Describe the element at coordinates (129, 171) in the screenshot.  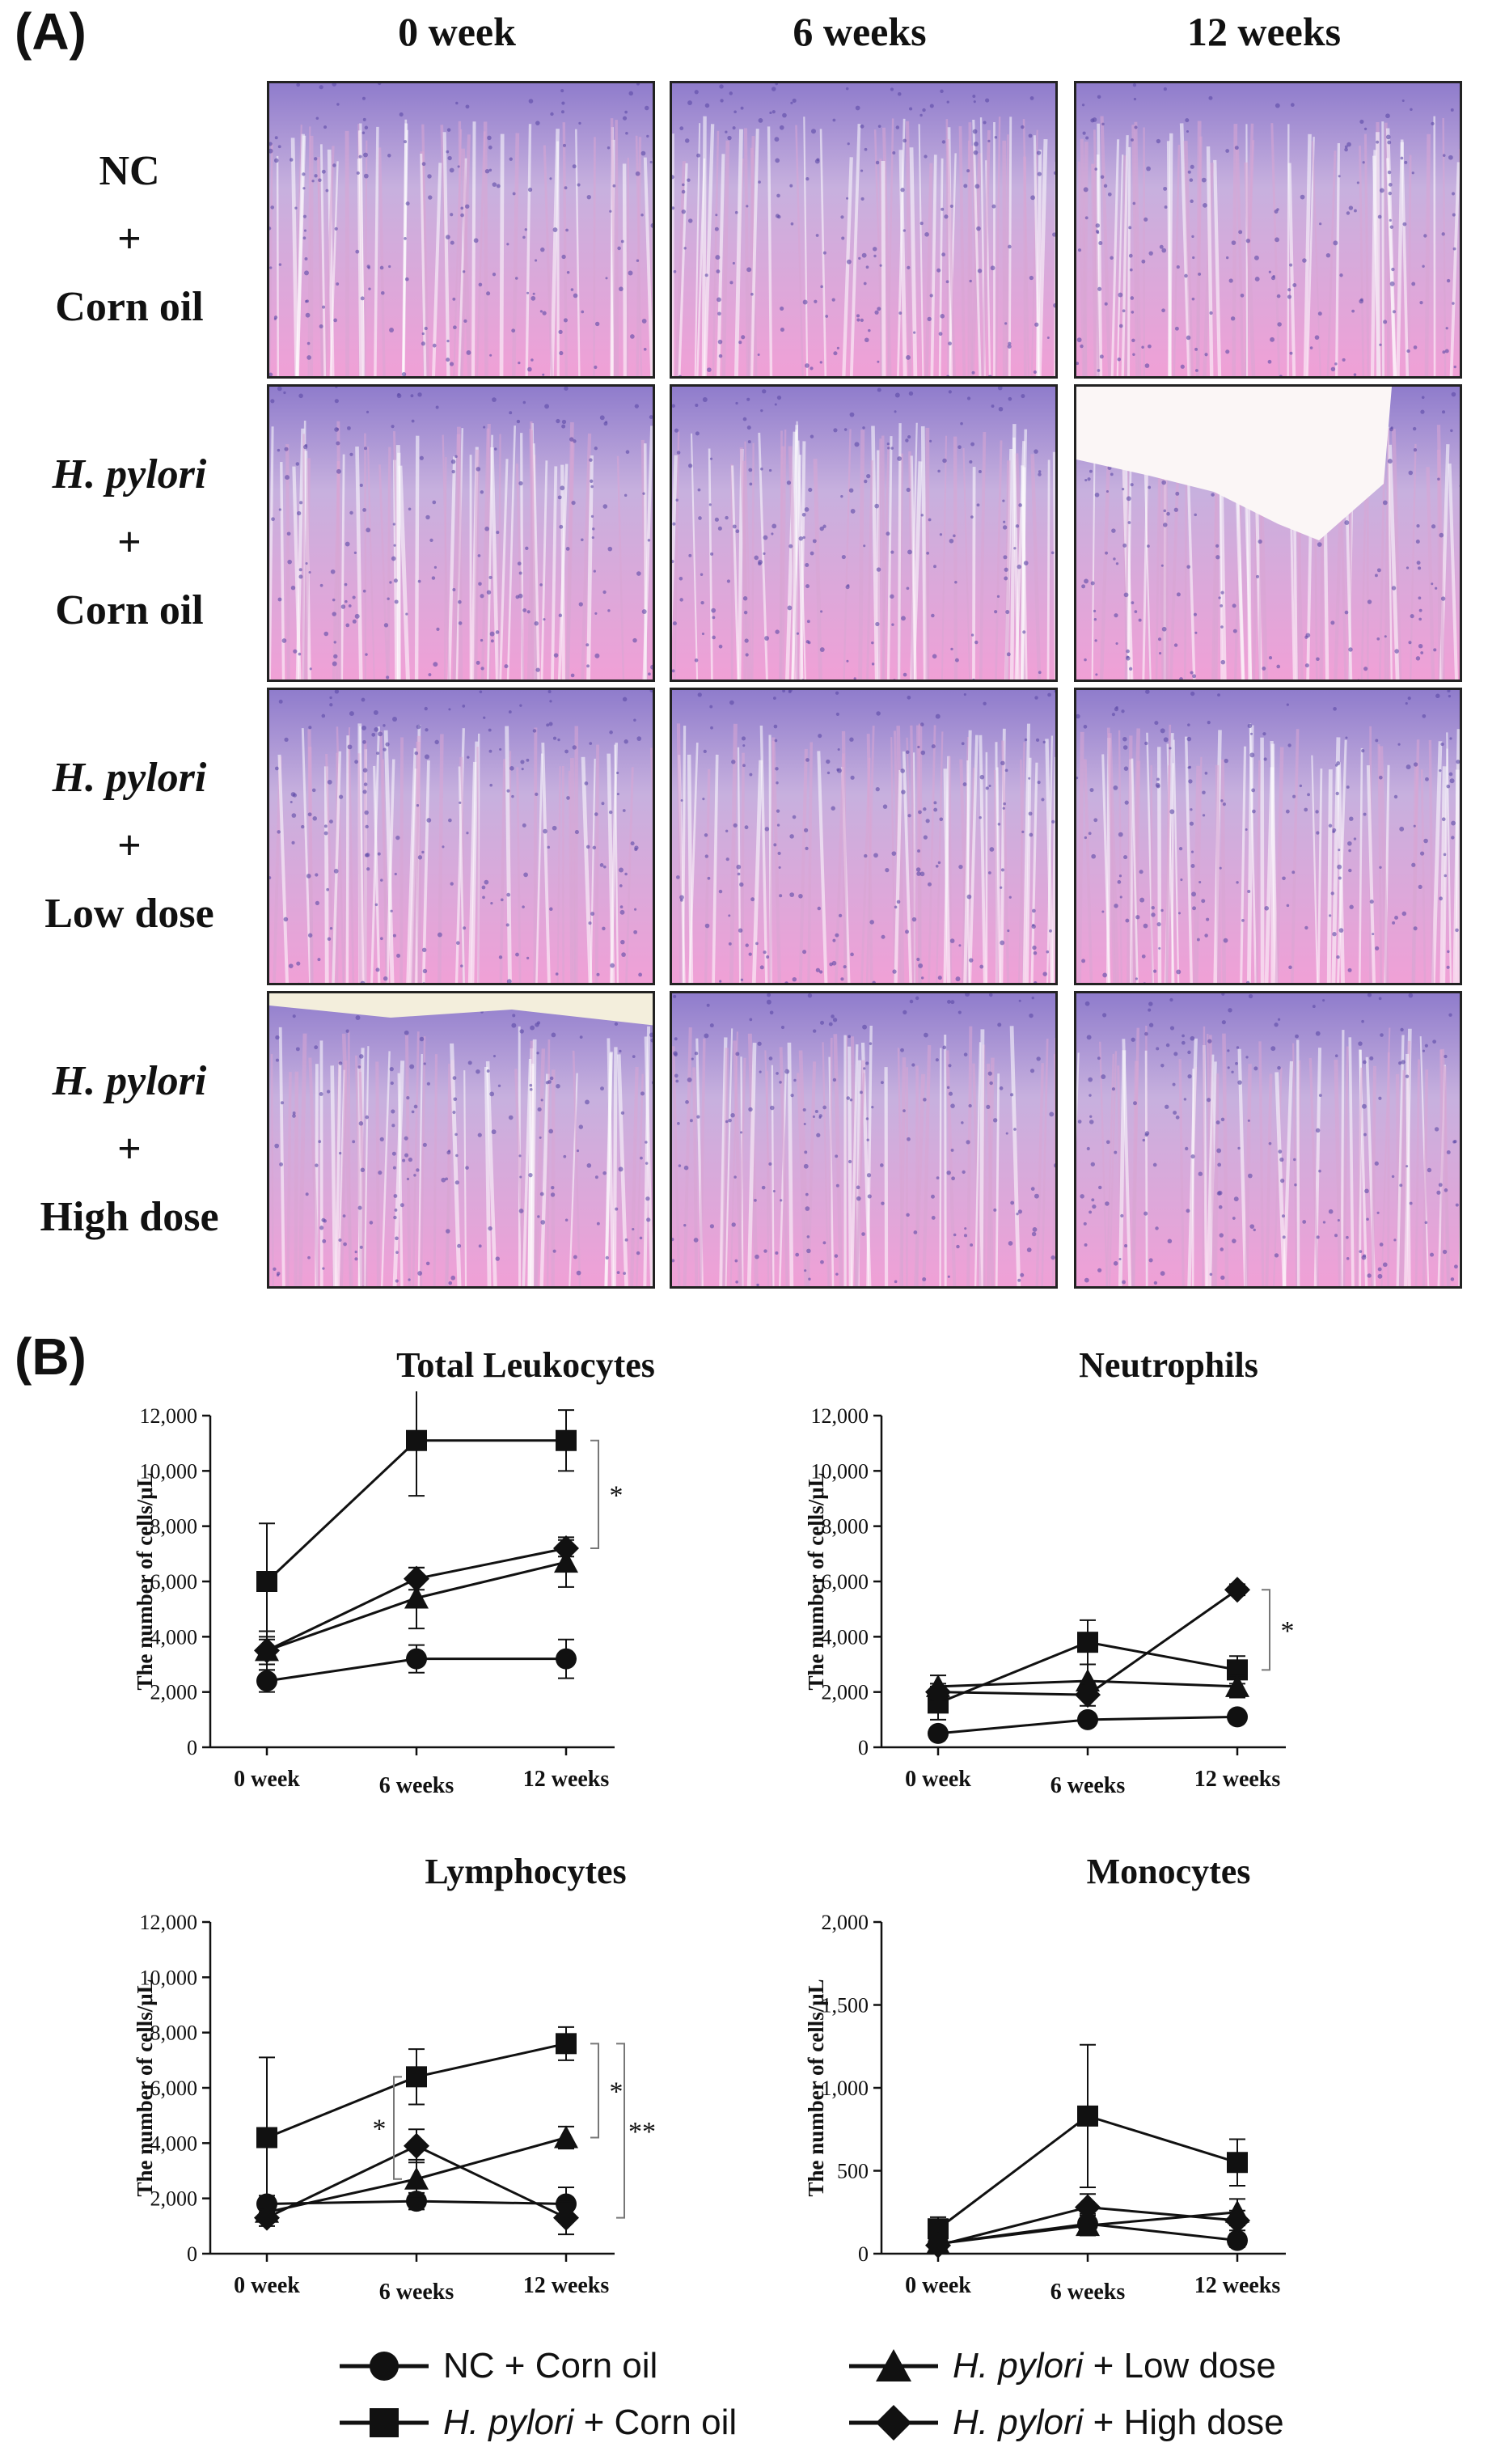
I see `row-label-top: NC` at that location.